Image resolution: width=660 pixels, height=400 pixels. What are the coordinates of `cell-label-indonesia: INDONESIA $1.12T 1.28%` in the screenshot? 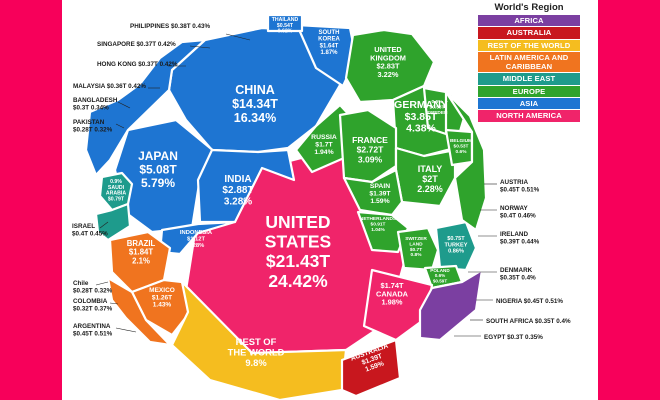 It's located at (196, 239).